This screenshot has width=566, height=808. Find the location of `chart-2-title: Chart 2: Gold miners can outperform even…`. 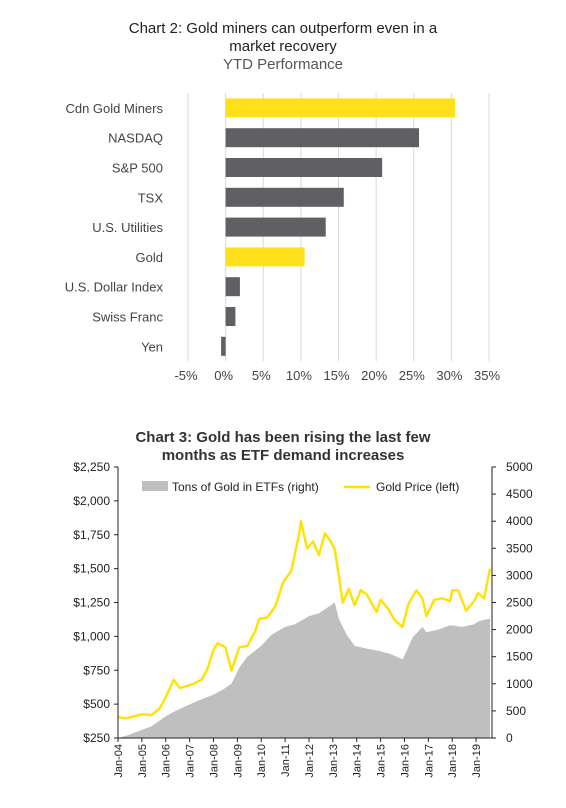

chart-2-title: Chart 2: Gold miners can outperform even… is located at coordinates (283, 38).